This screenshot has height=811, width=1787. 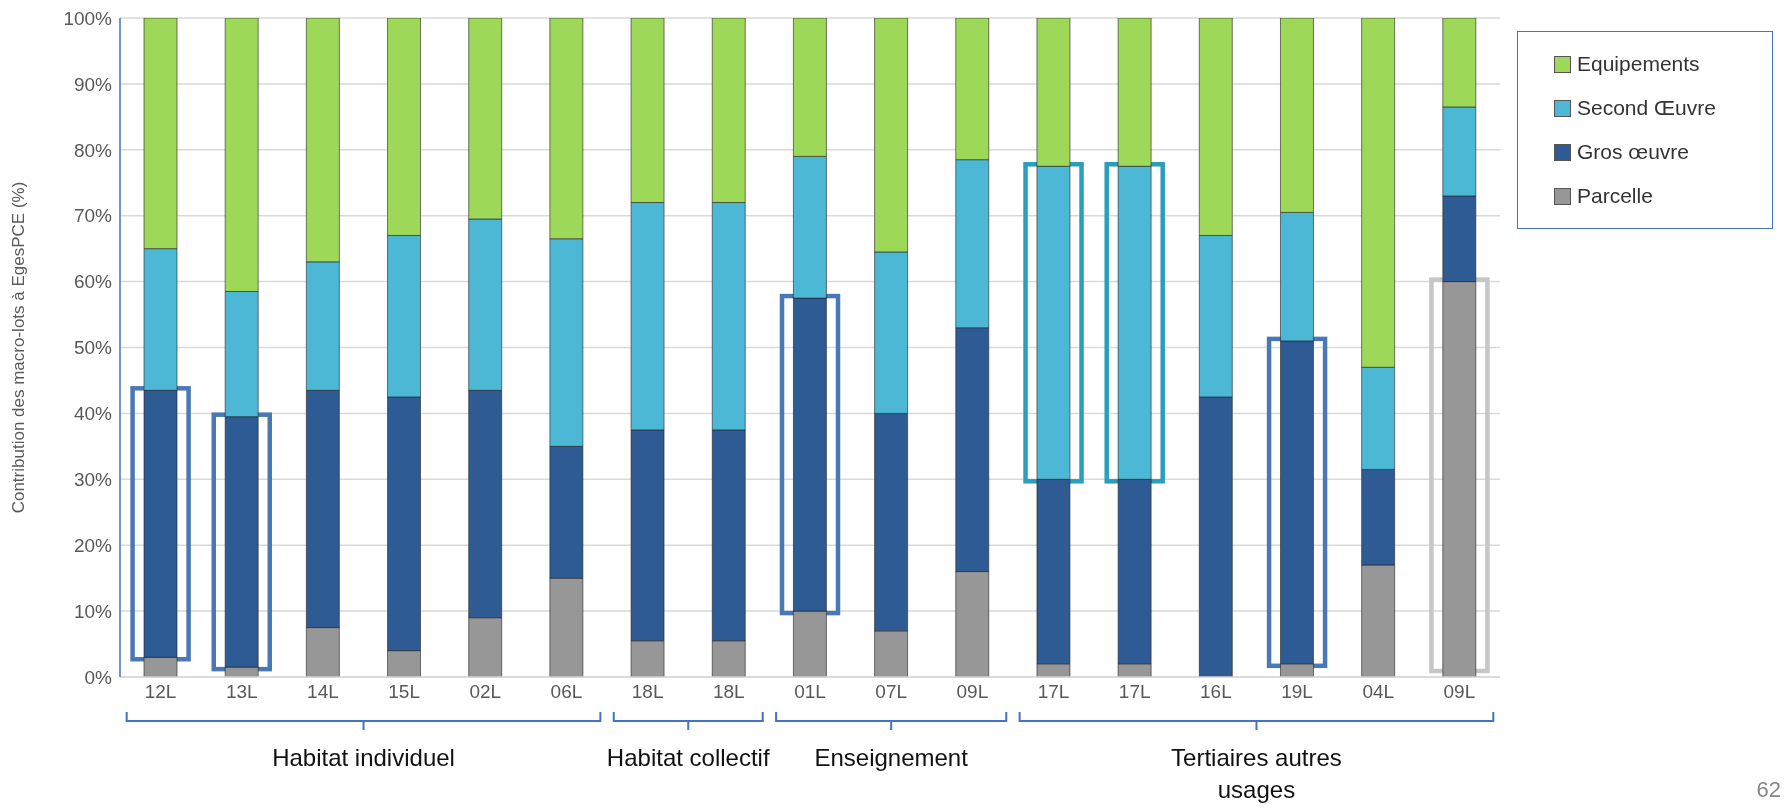 I want to click on y-tick-label: 10%, so click(x=93, y=611).